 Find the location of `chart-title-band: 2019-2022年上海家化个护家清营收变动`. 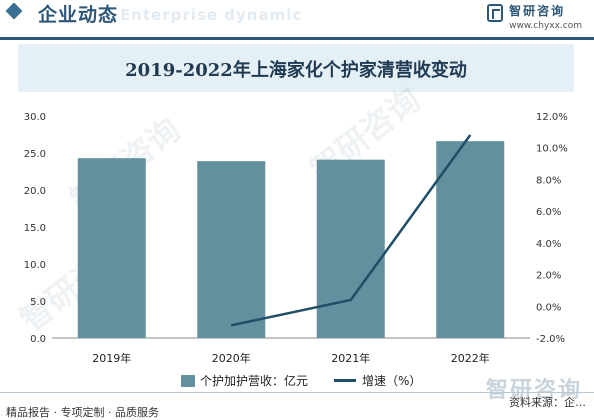

chart-title-band: 2019-2022年上海家化个护家清营收变动 is located at coordinates (296, 68).